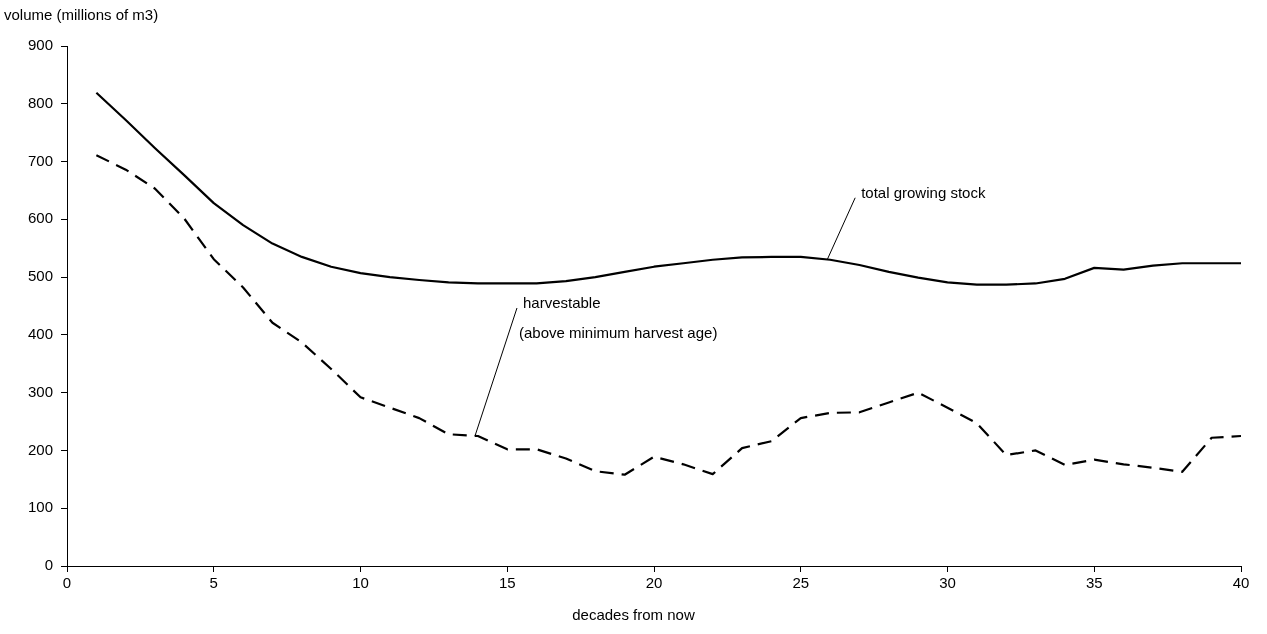 The image size is (1267, 634). What do you see at coordinates (507, 583) in the screenshot?
I see `x-tick-label: 15` at bounding box center [507, 583].